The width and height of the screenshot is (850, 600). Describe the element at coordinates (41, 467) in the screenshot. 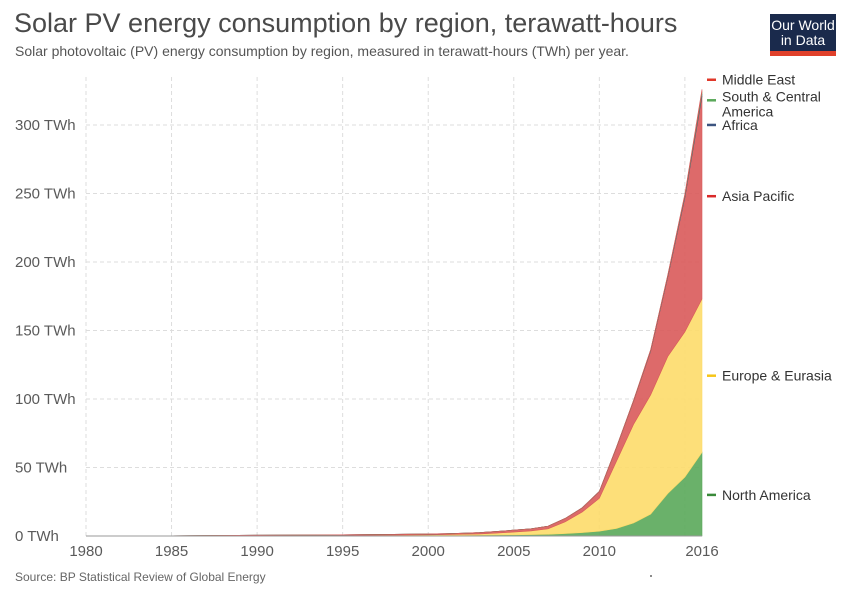

I see `y-tick-label: 50 TWh` at that location.